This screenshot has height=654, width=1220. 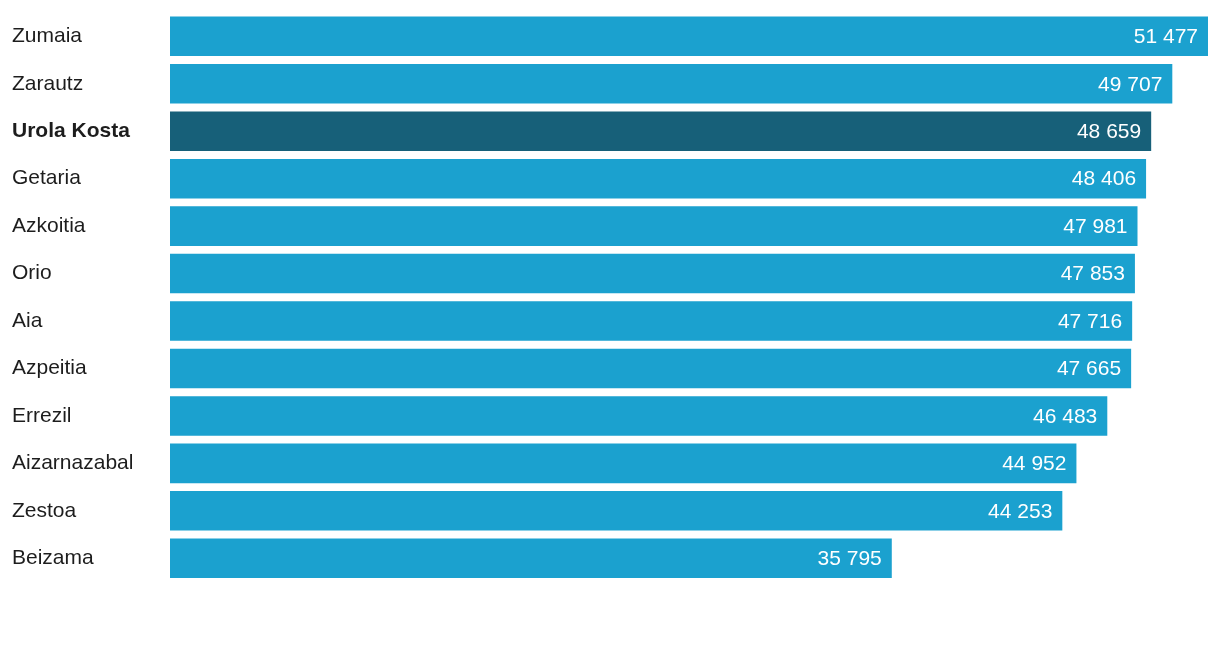 What do you see at coordinates (1090, 320) in the screenshot?
I see `data-label: 47 716` at bounding box center [1090, 320].